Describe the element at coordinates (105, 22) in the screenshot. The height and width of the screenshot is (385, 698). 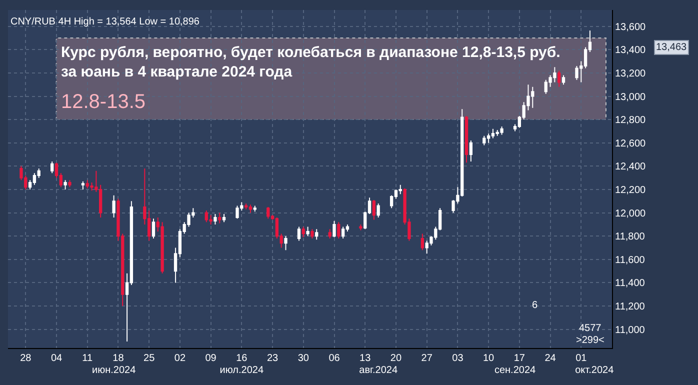
I see `text: CNY/RUB 4H High = 13,564 Low = 10,896` at that location.